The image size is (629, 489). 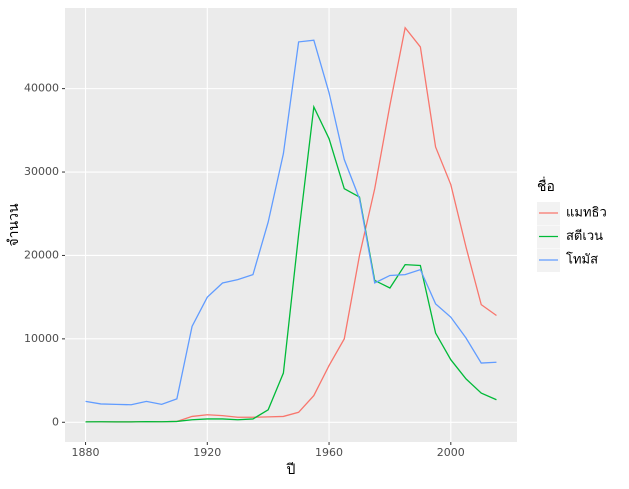 What do you see at coordinates (451, 452) in the screenshot?
I see `x-tick-label: 2000` at bounding box center [451, 452].